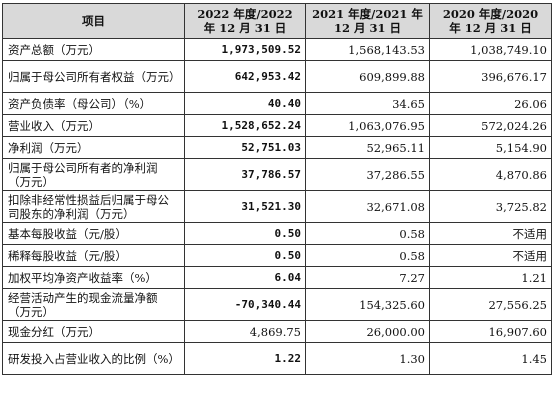 Image resolution: width=554 pixels, height=400 pixels. What do you see at coordinates (490, 304) in the screenshot?
I see `value-2020: 27,556.25` at bounding box center [490, 304].